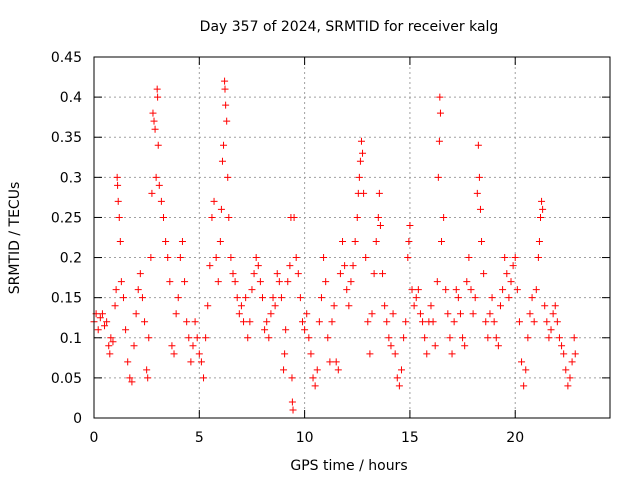  What do you see at coordinates (515, 438) in the screenshot?
I see `x-tick-label: 20` at bounding box center [515, 438].